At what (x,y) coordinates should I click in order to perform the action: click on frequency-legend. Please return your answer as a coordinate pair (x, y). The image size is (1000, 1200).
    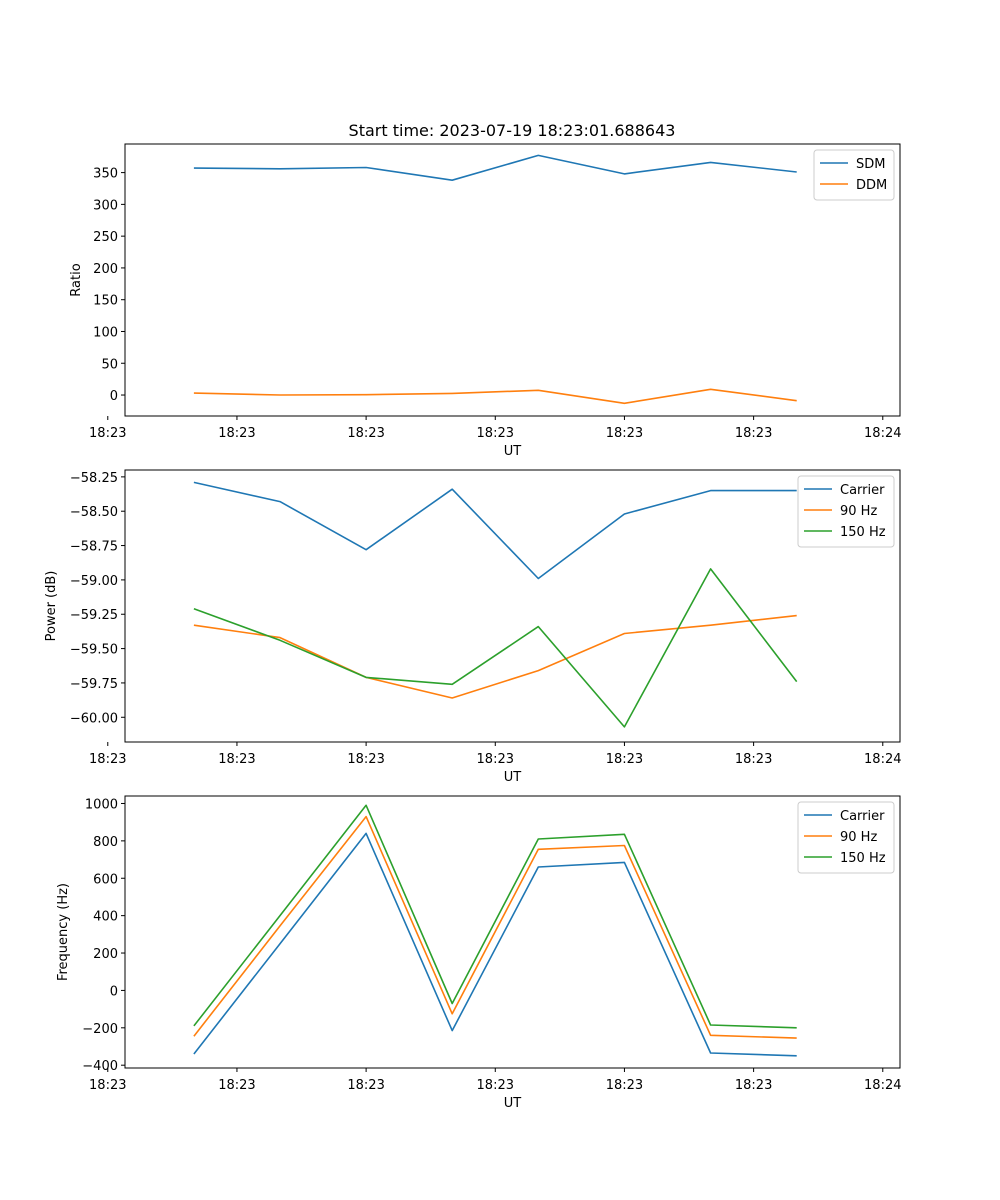
    Looking at the image, I should click on (846, 837).